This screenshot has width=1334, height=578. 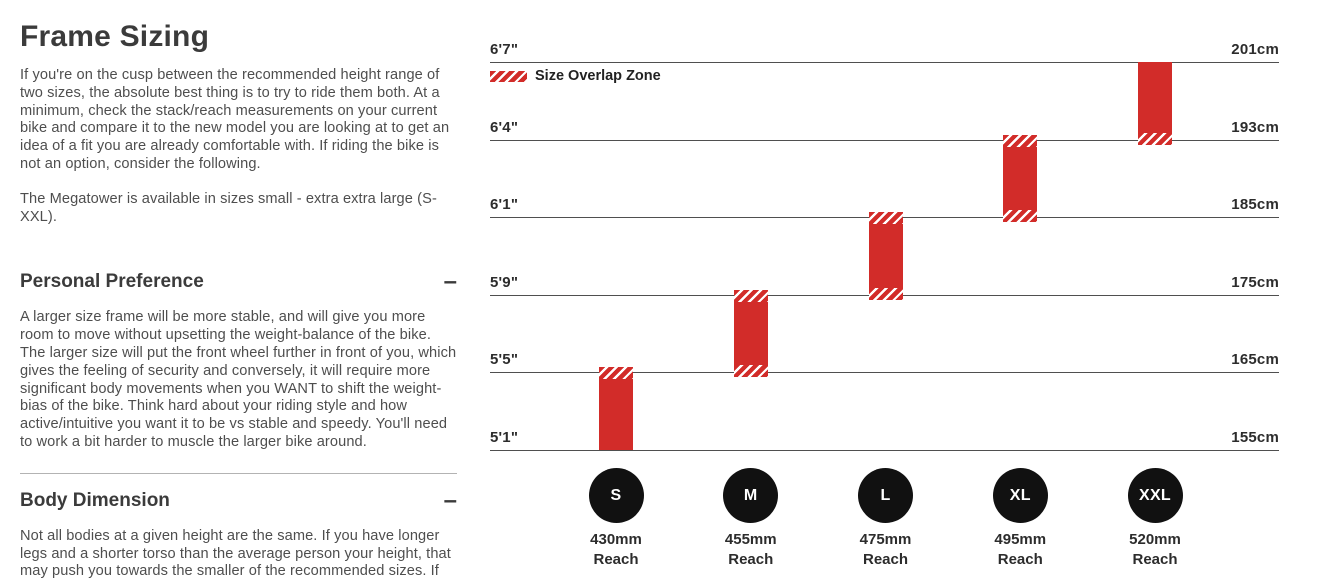 What do you see at coordinates (504, 360) in the screenshot?
I see `height-tick-imperial: 5'5"` at bounding box center [504, 360].